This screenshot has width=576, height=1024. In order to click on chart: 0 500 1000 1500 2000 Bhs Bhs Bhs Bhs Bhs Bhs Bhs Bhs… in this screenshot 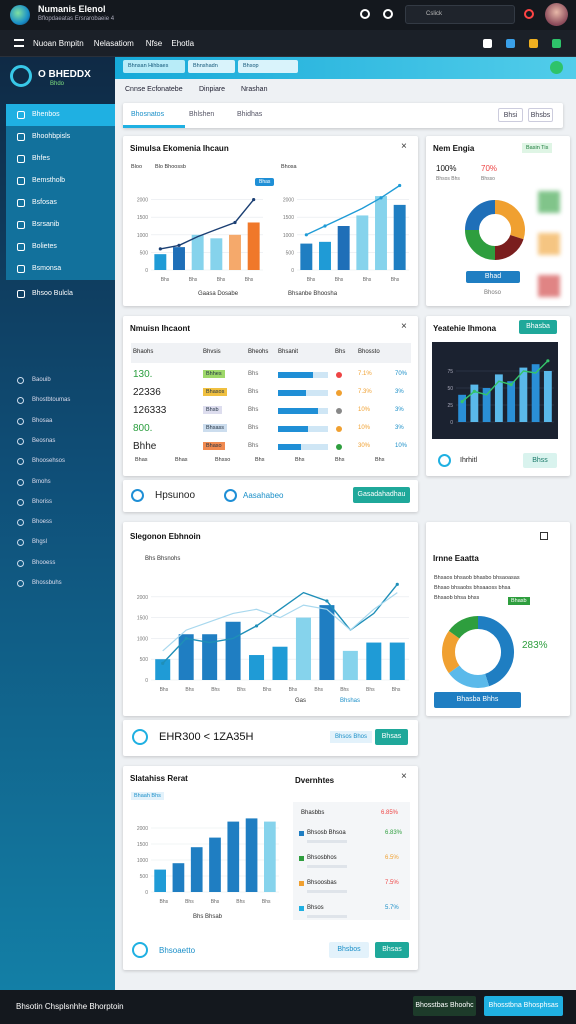, I will do `click(273, 637)`.